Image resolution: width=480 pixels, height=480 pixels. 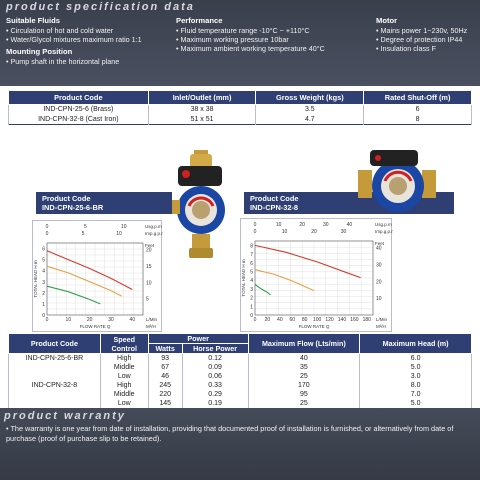 What do you see at coordinates (124, 343) in the screenshot?
I see `th-speed-control: Speed Control` at bounding box center [124, 343].